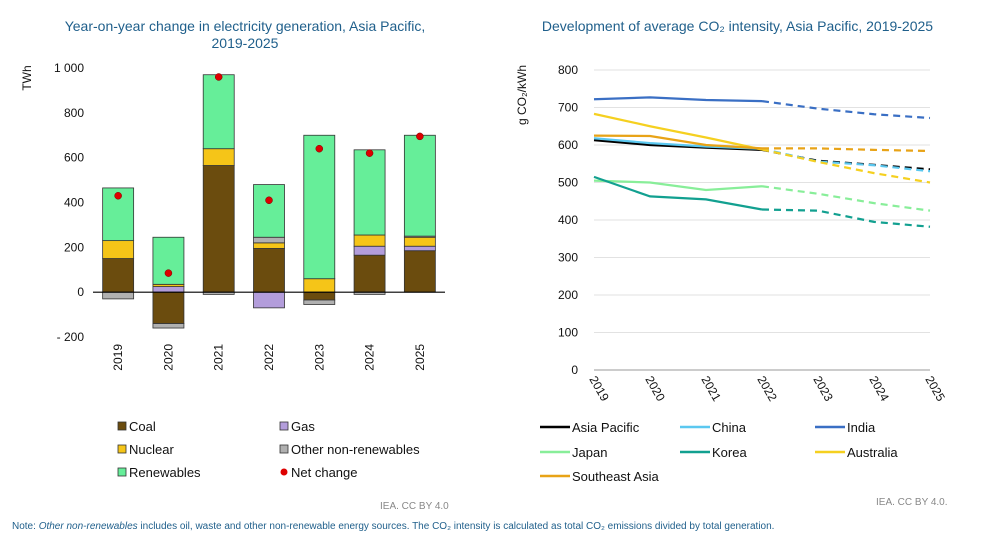 Image resolution: width=985 pixels, height=553 pixels. What do you see at coordinates (846, 218) in the screenshot?
I see `line-korea-forecast` at bounding box center [846, 218].